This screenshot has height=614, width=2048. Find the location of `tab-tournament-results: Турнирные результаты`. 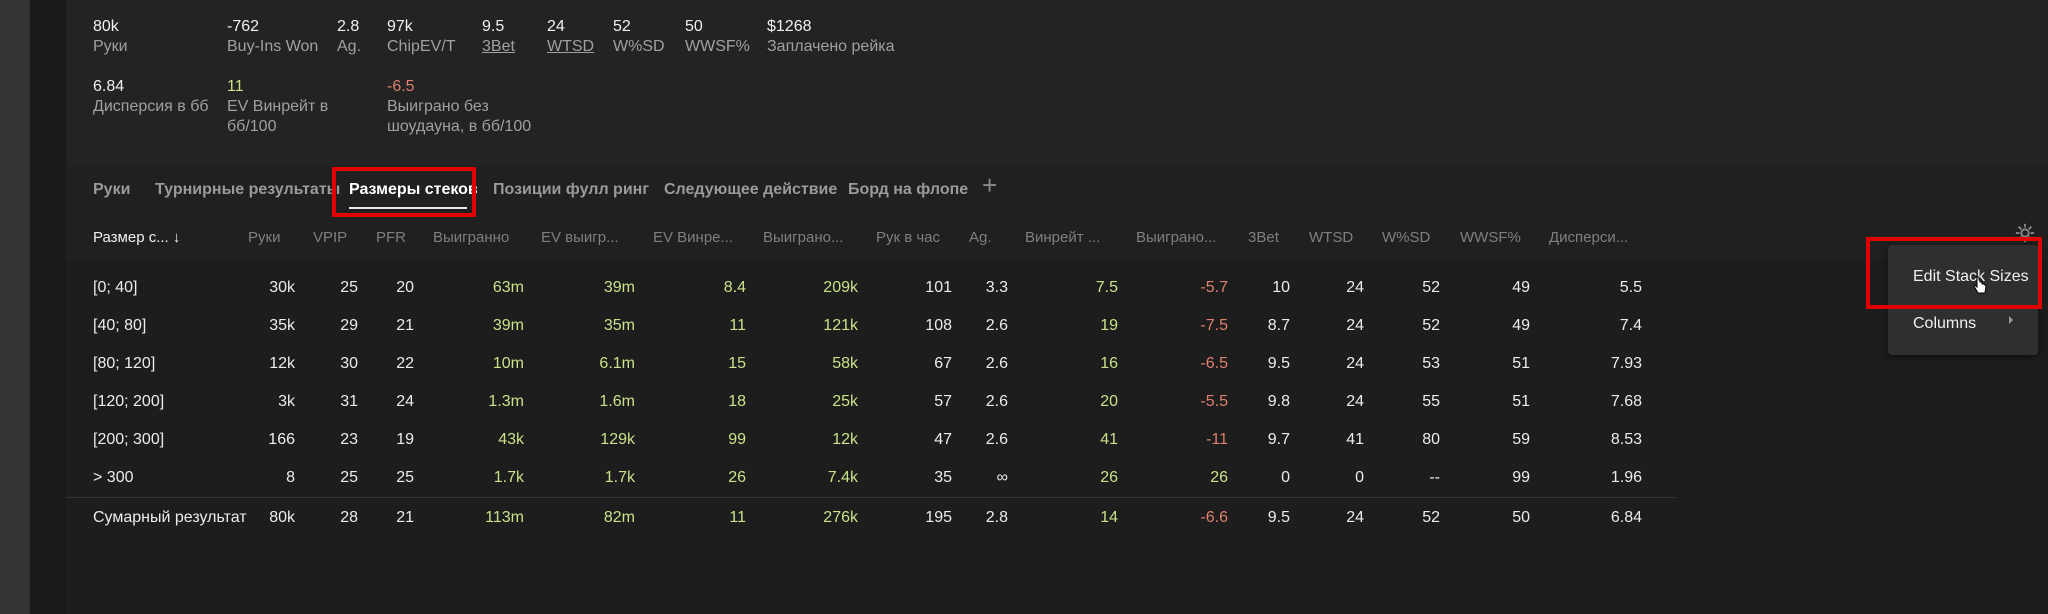

tab-tournament-results: Турнирные результаты is located at coordinates (248, 189).